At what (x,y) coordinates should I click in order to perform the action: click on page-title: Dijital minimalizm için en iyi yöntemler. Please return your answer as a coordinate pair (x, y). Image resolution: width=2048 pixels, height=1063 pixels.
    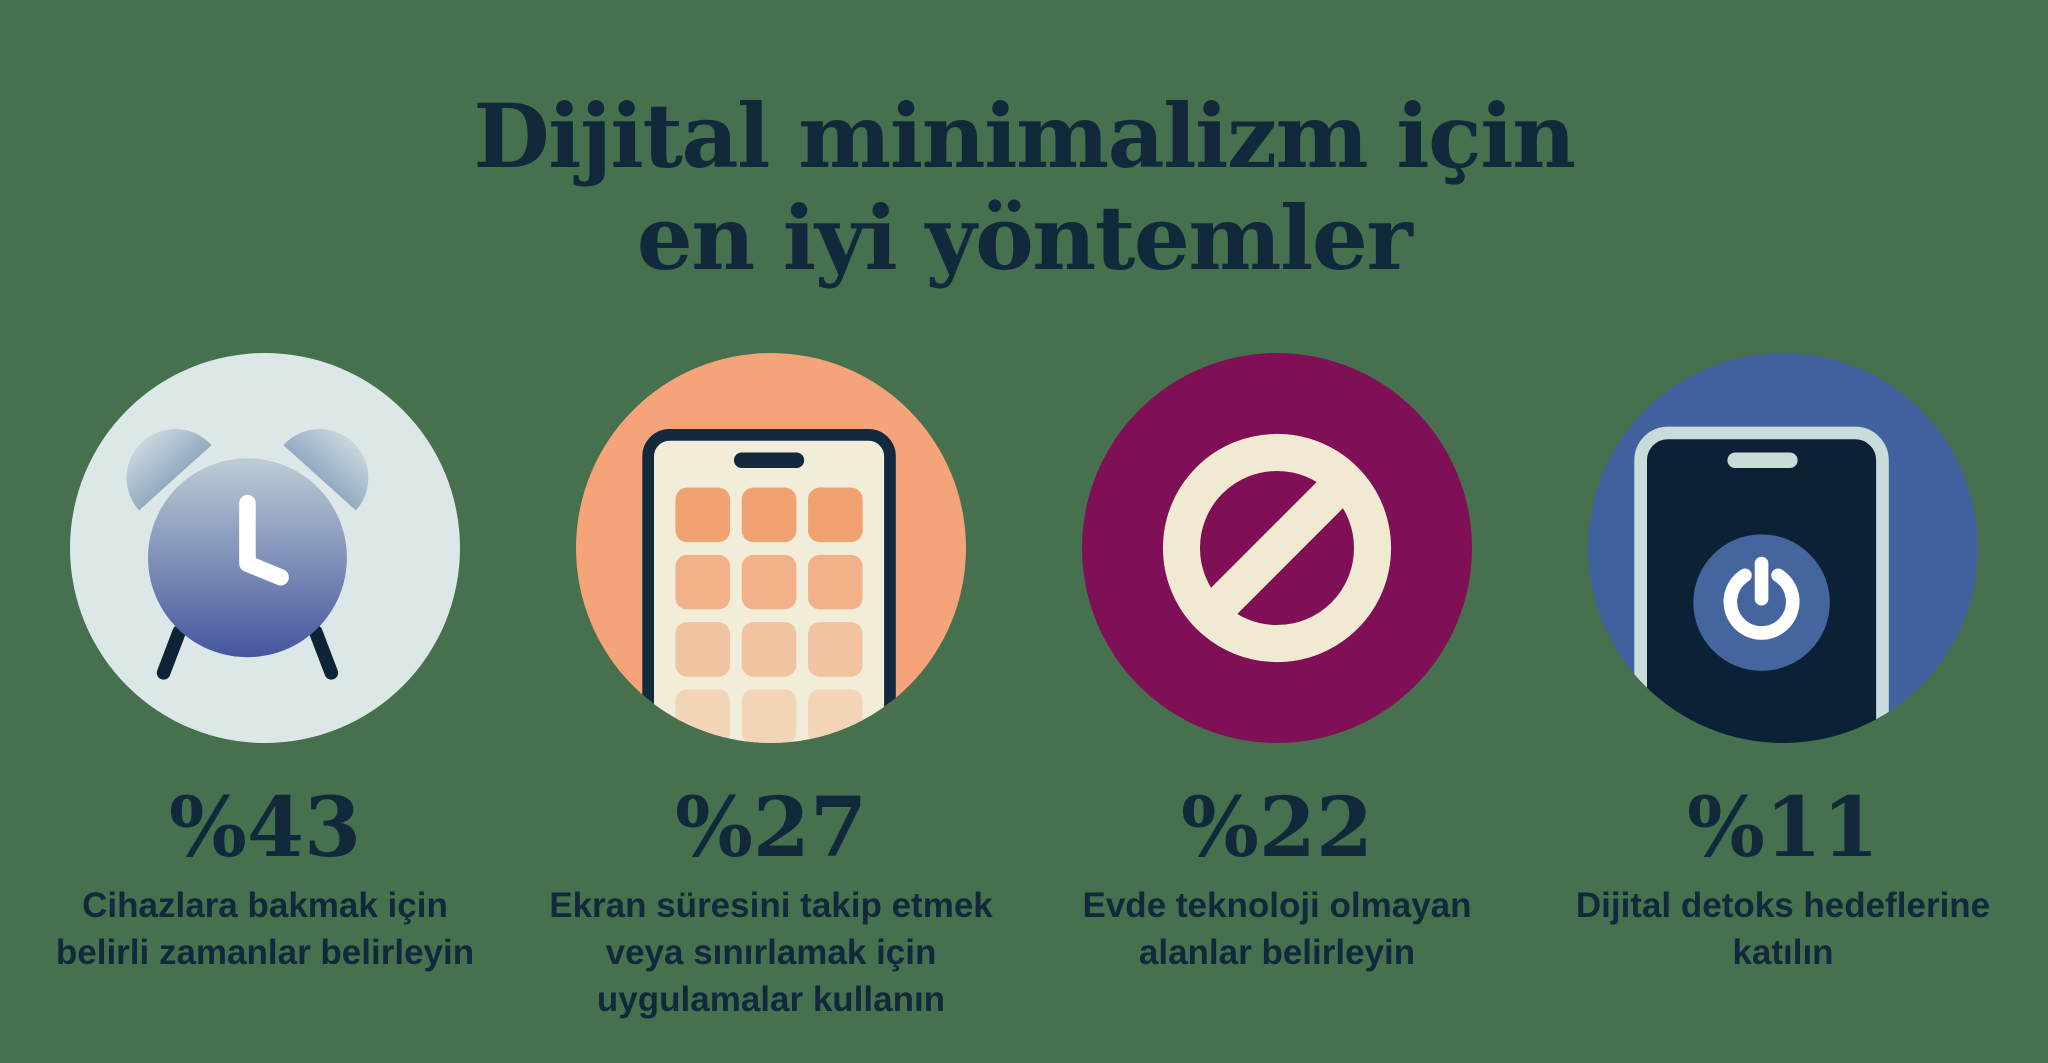
    Looking at the image, I should click on (1024, 187).